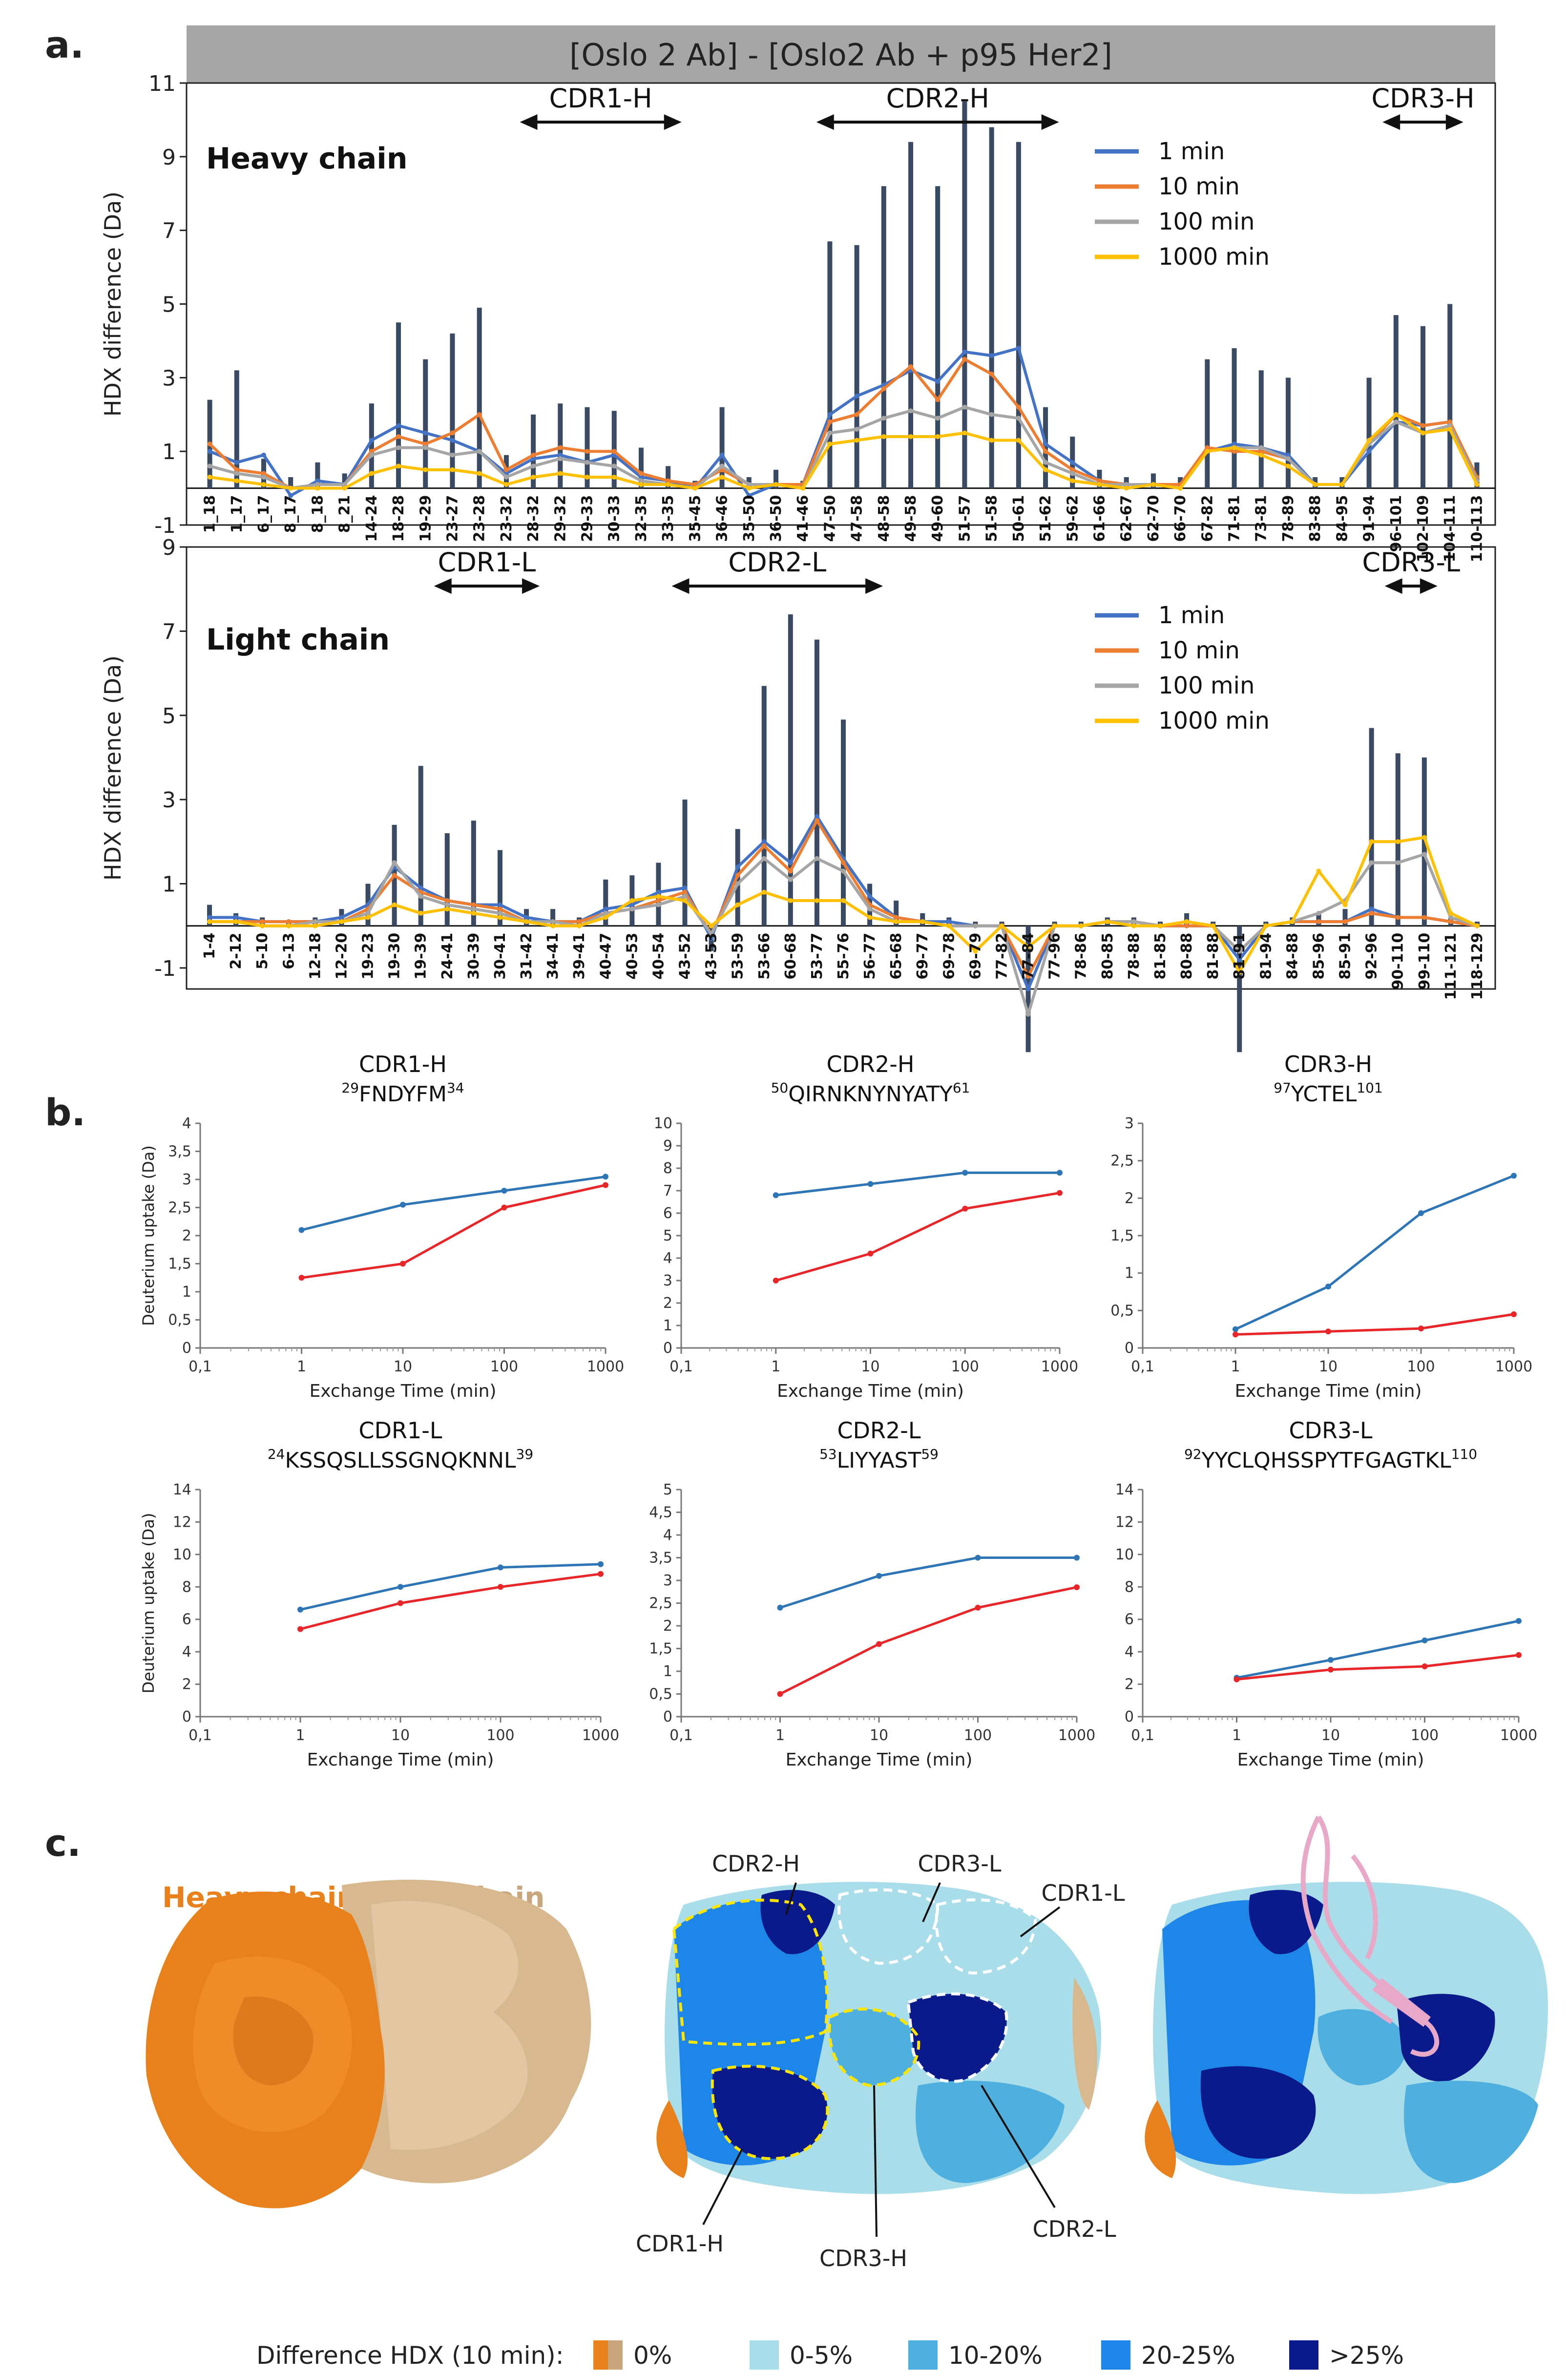  Describe the element at coordinates (1391, 122) in the screenshot. I see `heavy-cdr-arrowhead` at that location.